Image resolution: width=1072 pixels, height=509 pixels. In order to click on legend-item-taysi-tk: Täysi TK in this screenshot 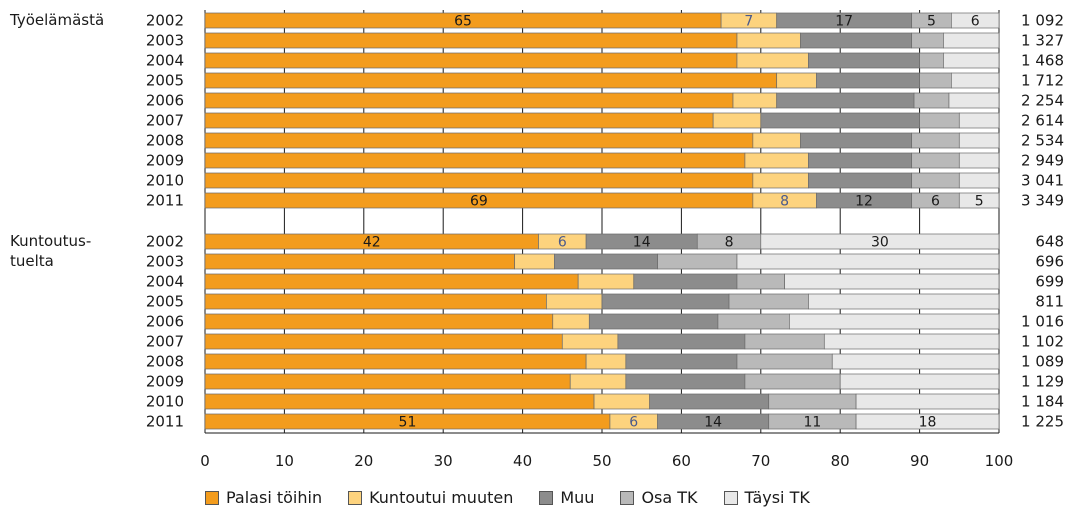, I will do `click(766, 497)`.